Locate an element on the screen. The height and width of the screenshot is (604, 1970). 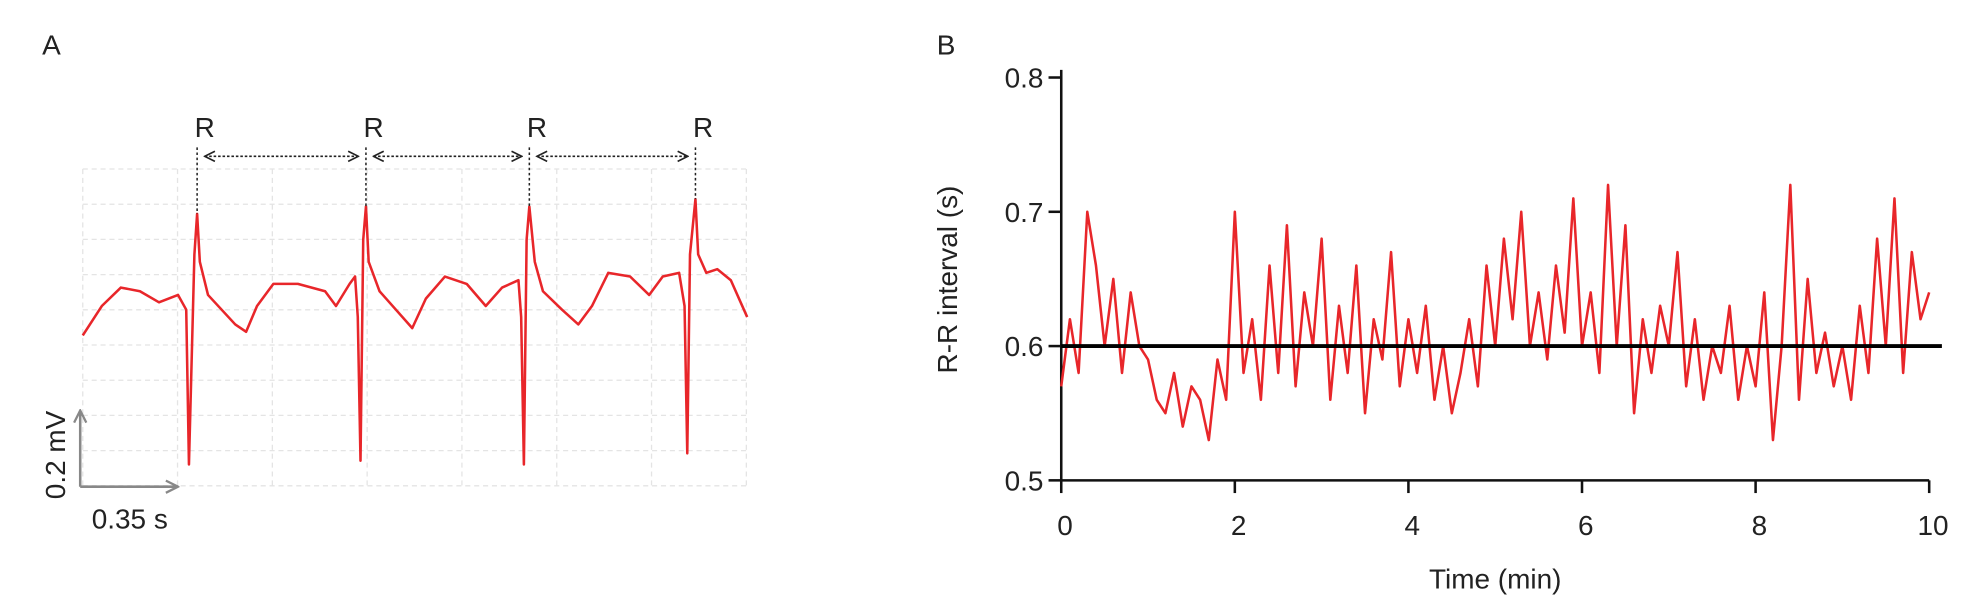
x-tick-label: 4 is located at coordinates (1412, 525).